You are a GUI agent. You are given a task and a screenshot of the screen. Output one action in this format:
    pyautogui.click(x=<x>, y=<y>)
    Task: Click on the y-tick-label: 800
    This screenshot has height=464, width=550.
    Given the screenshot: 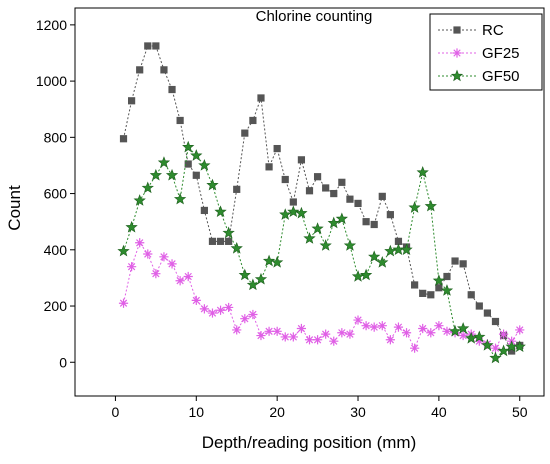 What is the action you would take?
    pyautogui.click(x=56, y=137)
    